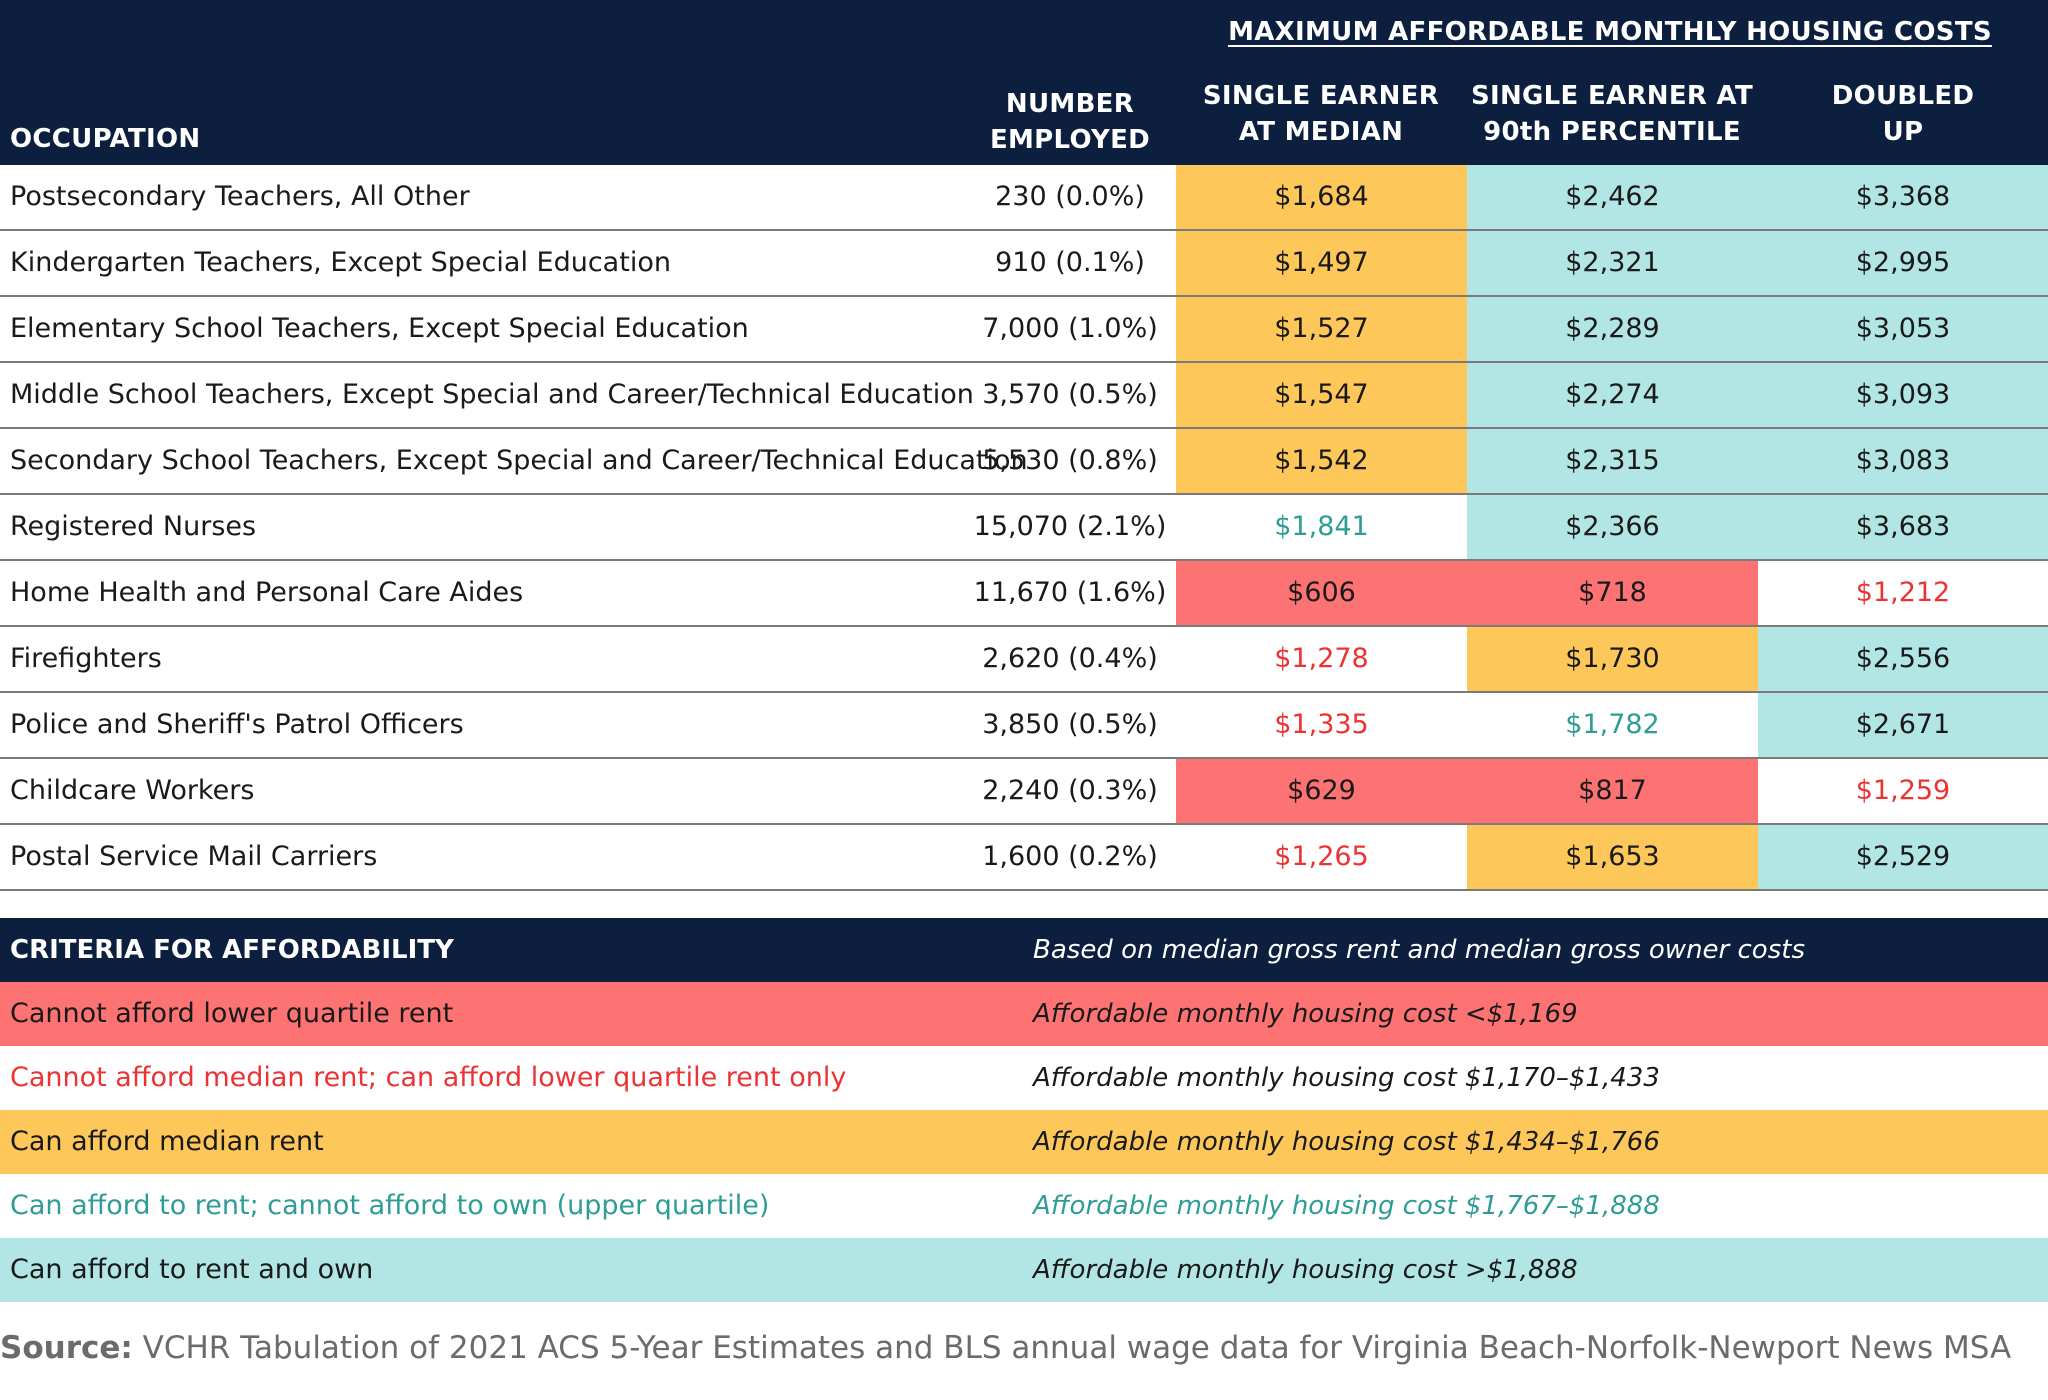 The width and height of the screenshot is (2048, 1400). I want to click on cell-doubled-up: $3,093, so click(1903, 395).